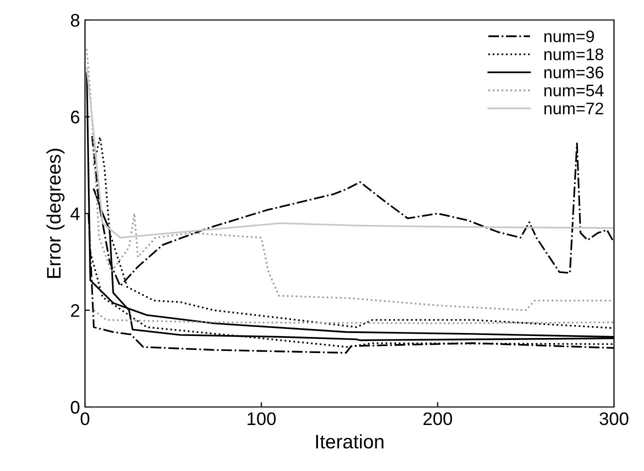  What do you see at coordinates (55, 213) in the screenshot?
I see `y-axis-title: Error (degrees)` at bounding box center [55, 213].